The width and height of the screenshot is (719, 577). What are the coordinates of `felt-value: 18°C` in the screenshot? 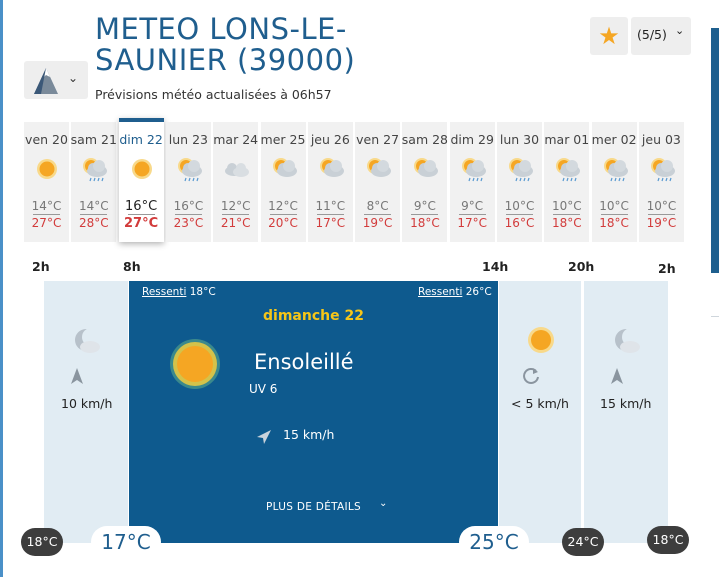 It's located at (202, 292).